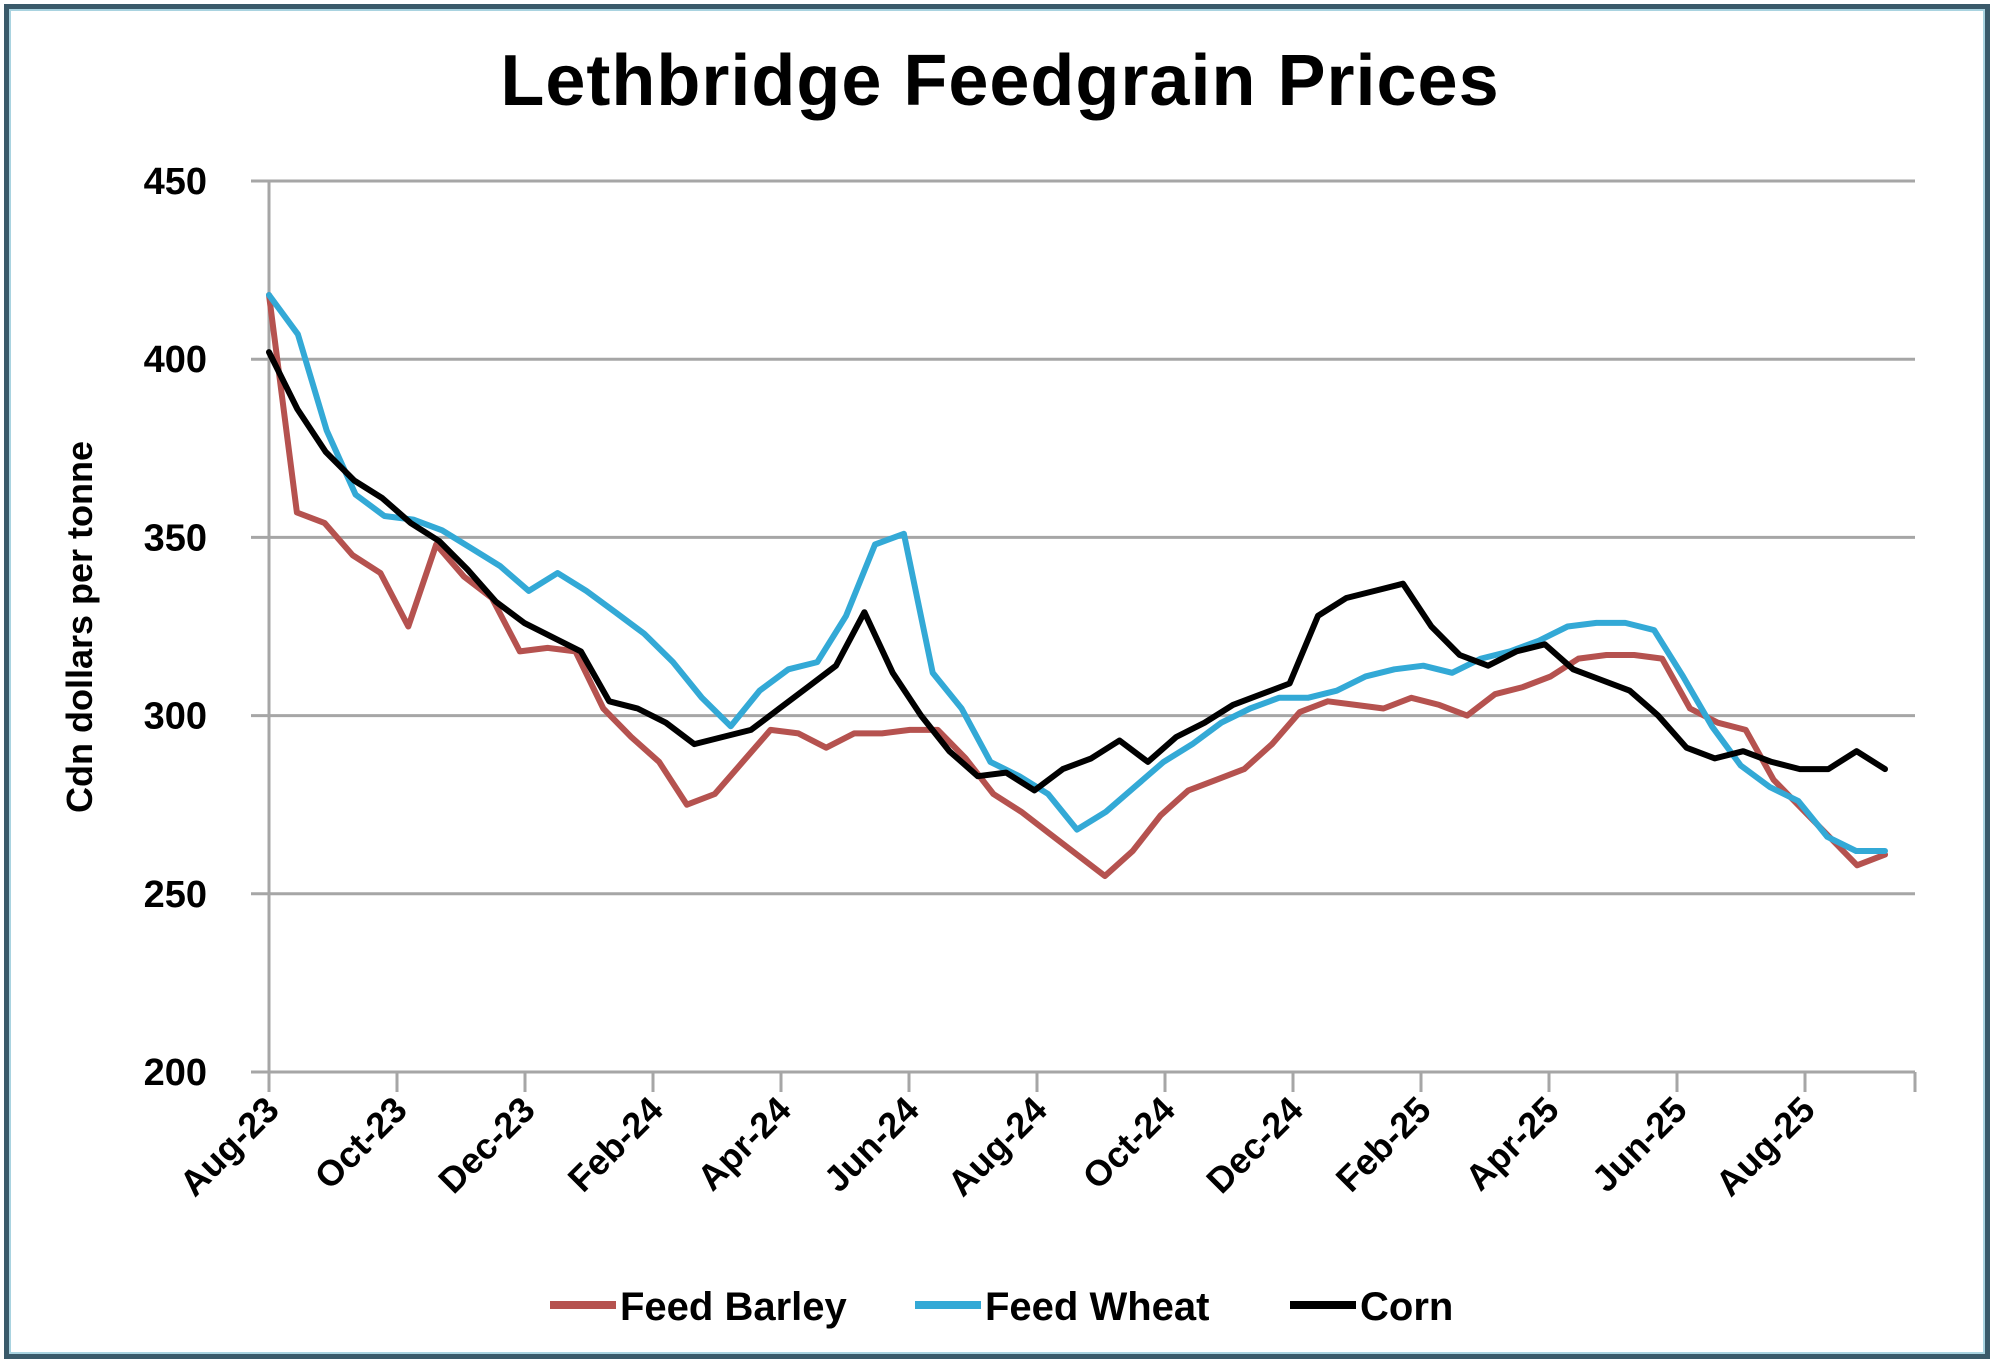 The width and height of the screenshot is (2000, 1367). I want to click on x-tick-label: Feb-25, so click(1383, 1144).